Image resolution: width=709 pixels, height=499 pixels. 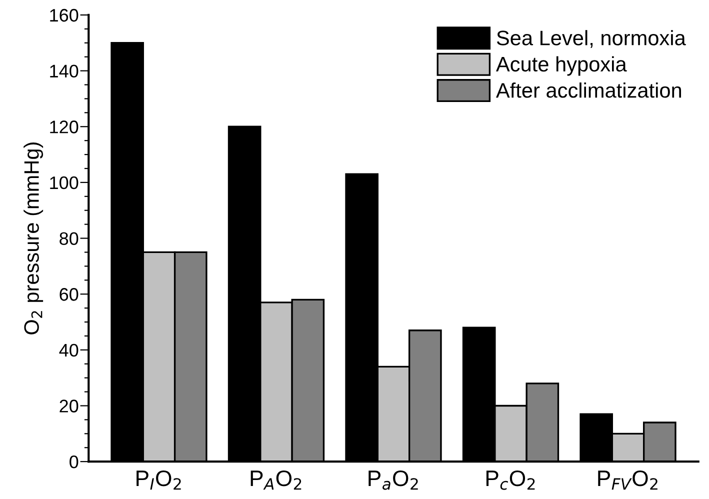 What do you see at coordinates (69, 406) in the screenshot?
I see `y-tick-label: 20` at bounding box center [69, 406].